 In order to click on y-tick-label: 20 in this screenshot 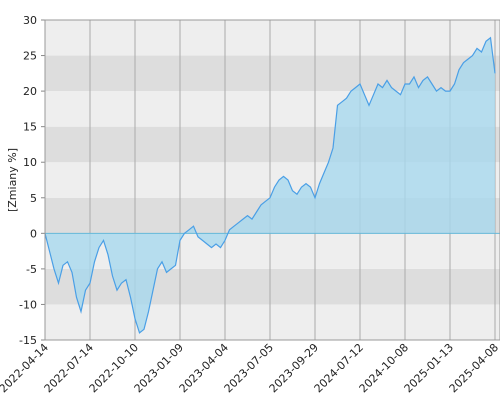, I will do `click(30, 91)`.